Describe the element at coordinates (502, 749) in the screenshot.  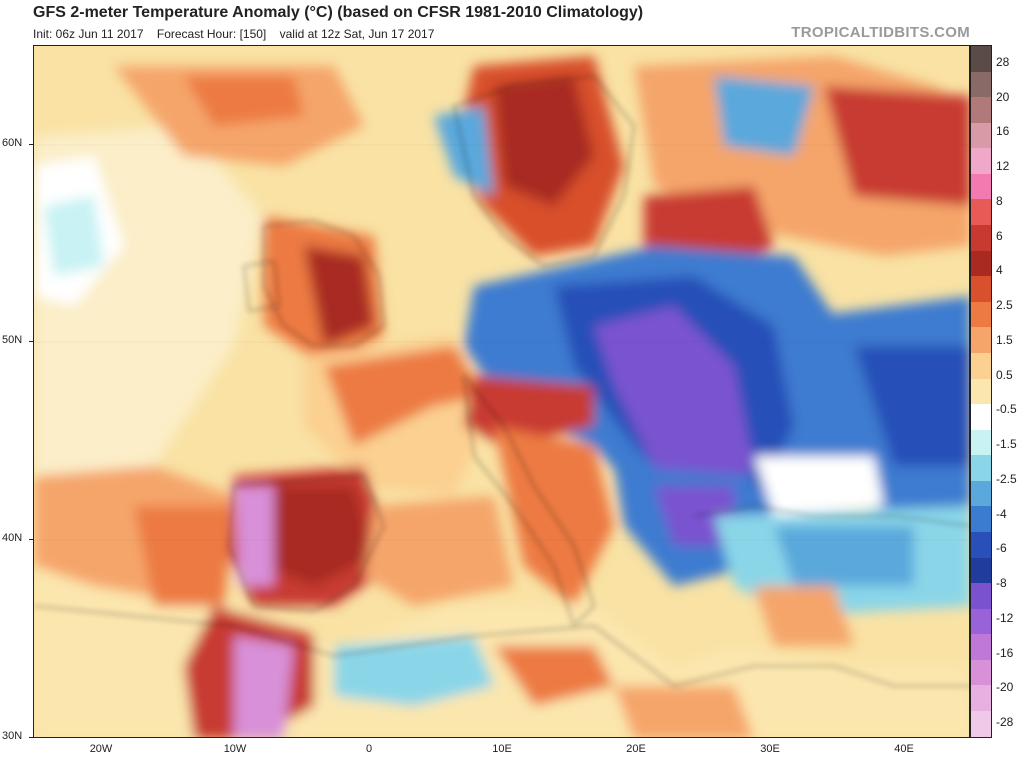
I see `lon-label-10e: 10E` at that location.